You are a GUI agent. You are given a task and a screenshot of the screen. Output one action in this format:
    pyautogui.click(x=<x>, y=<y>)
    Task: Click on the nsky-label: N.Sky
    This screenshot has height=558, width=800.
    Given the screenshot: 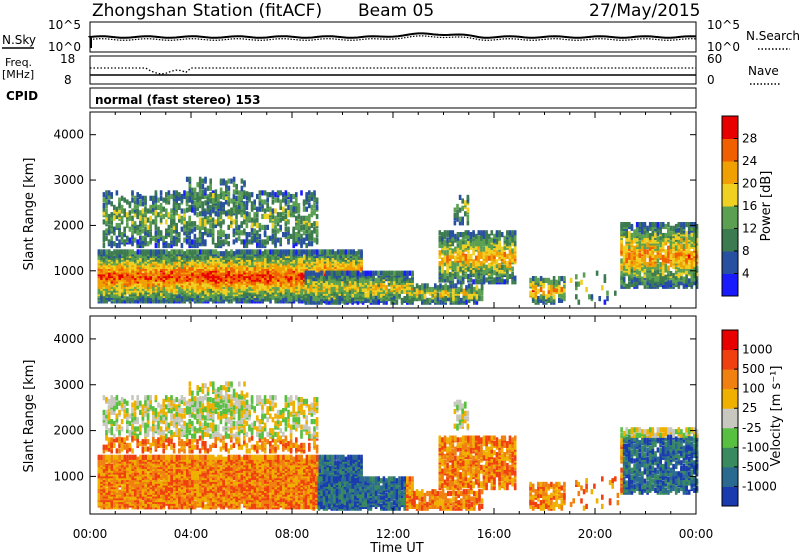 What is the action you would take?
    pyautogui.click(x=19, y=40)
    